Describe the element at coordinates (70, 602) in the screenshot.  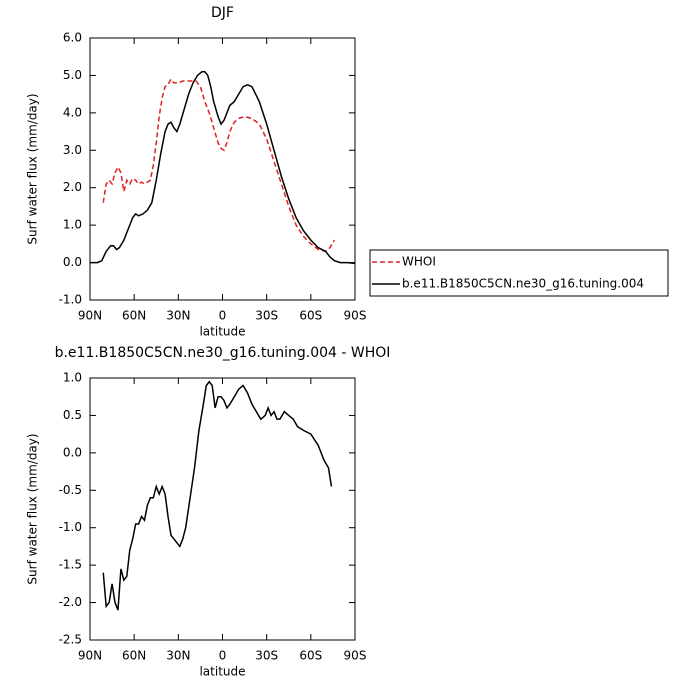
I see `y-tick-label: -2.0` at that location.